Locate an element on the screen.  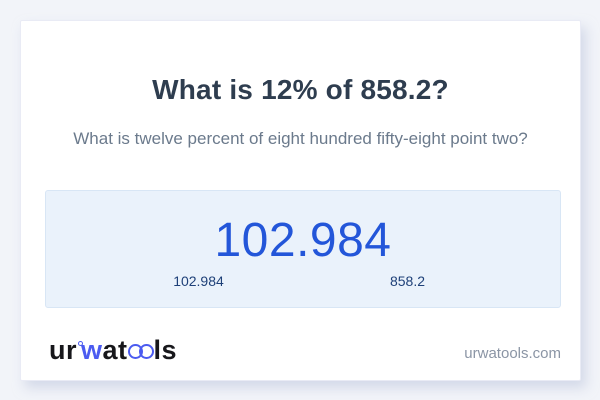
page-title: What is 12% of 858.2? is located at coordinates (300, 89).